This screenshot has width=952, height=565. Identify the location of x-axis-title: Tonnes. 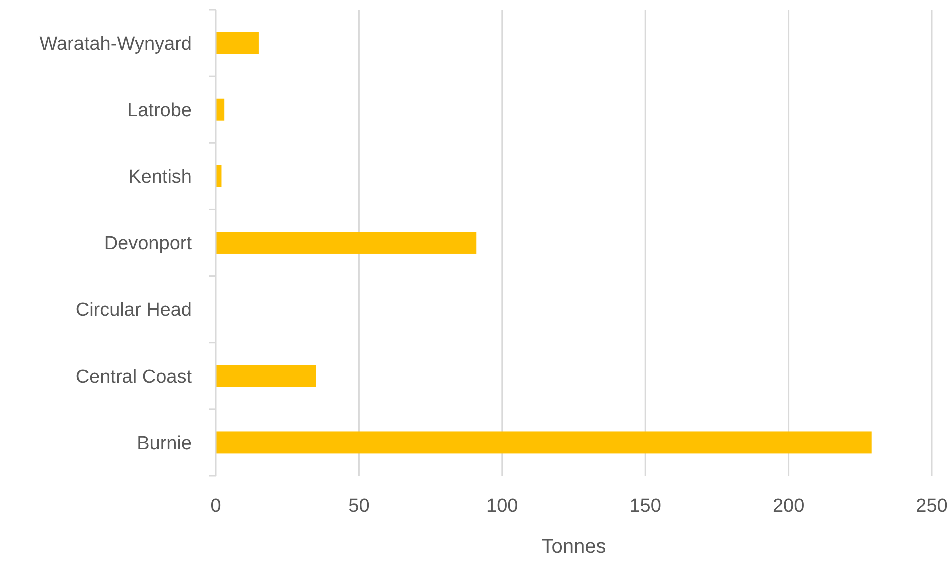
(574, 547).